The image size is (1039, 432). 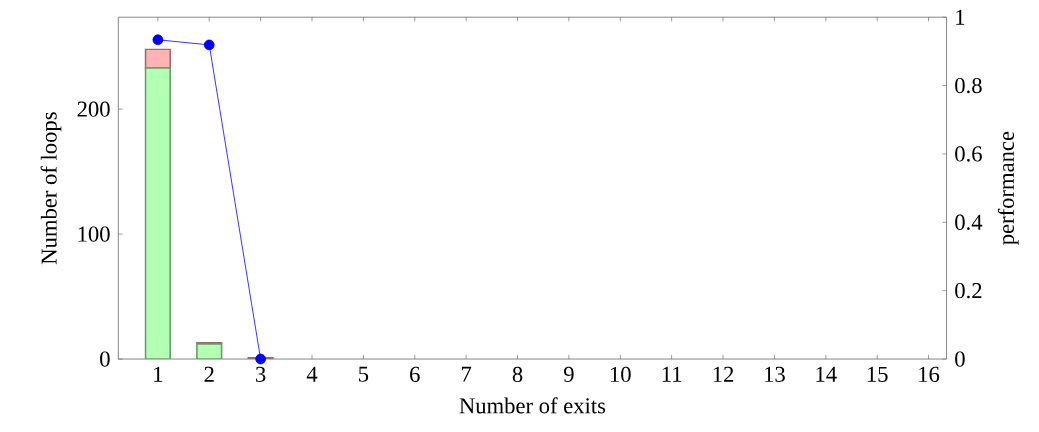 I want to click on x-axis-title: Number of exits, so click(x=532, y=405).